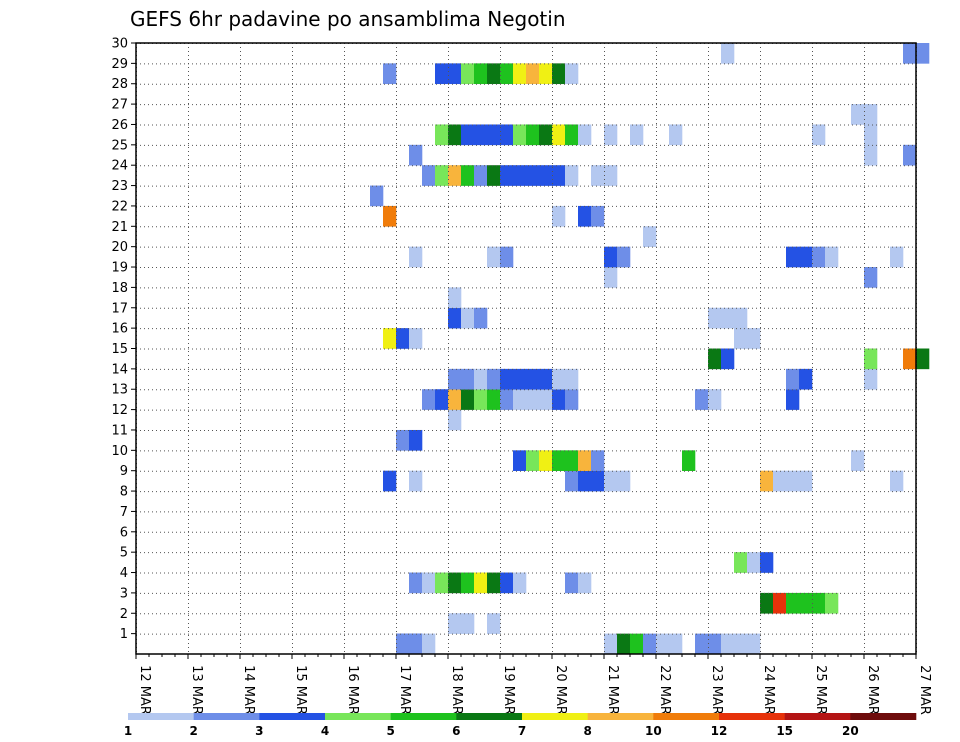  I want to click on y-tick-label: 11, so click(119, 430).